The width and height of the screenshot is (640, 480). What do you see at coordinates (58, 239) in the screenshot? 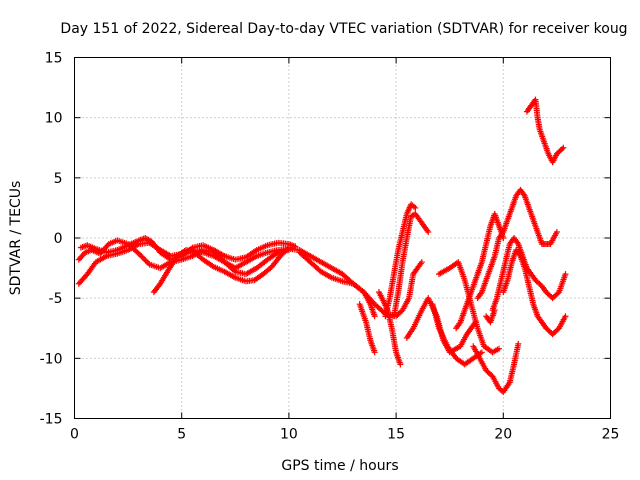
I see `y-tick-label: 0` at bounding box center [58, 239].